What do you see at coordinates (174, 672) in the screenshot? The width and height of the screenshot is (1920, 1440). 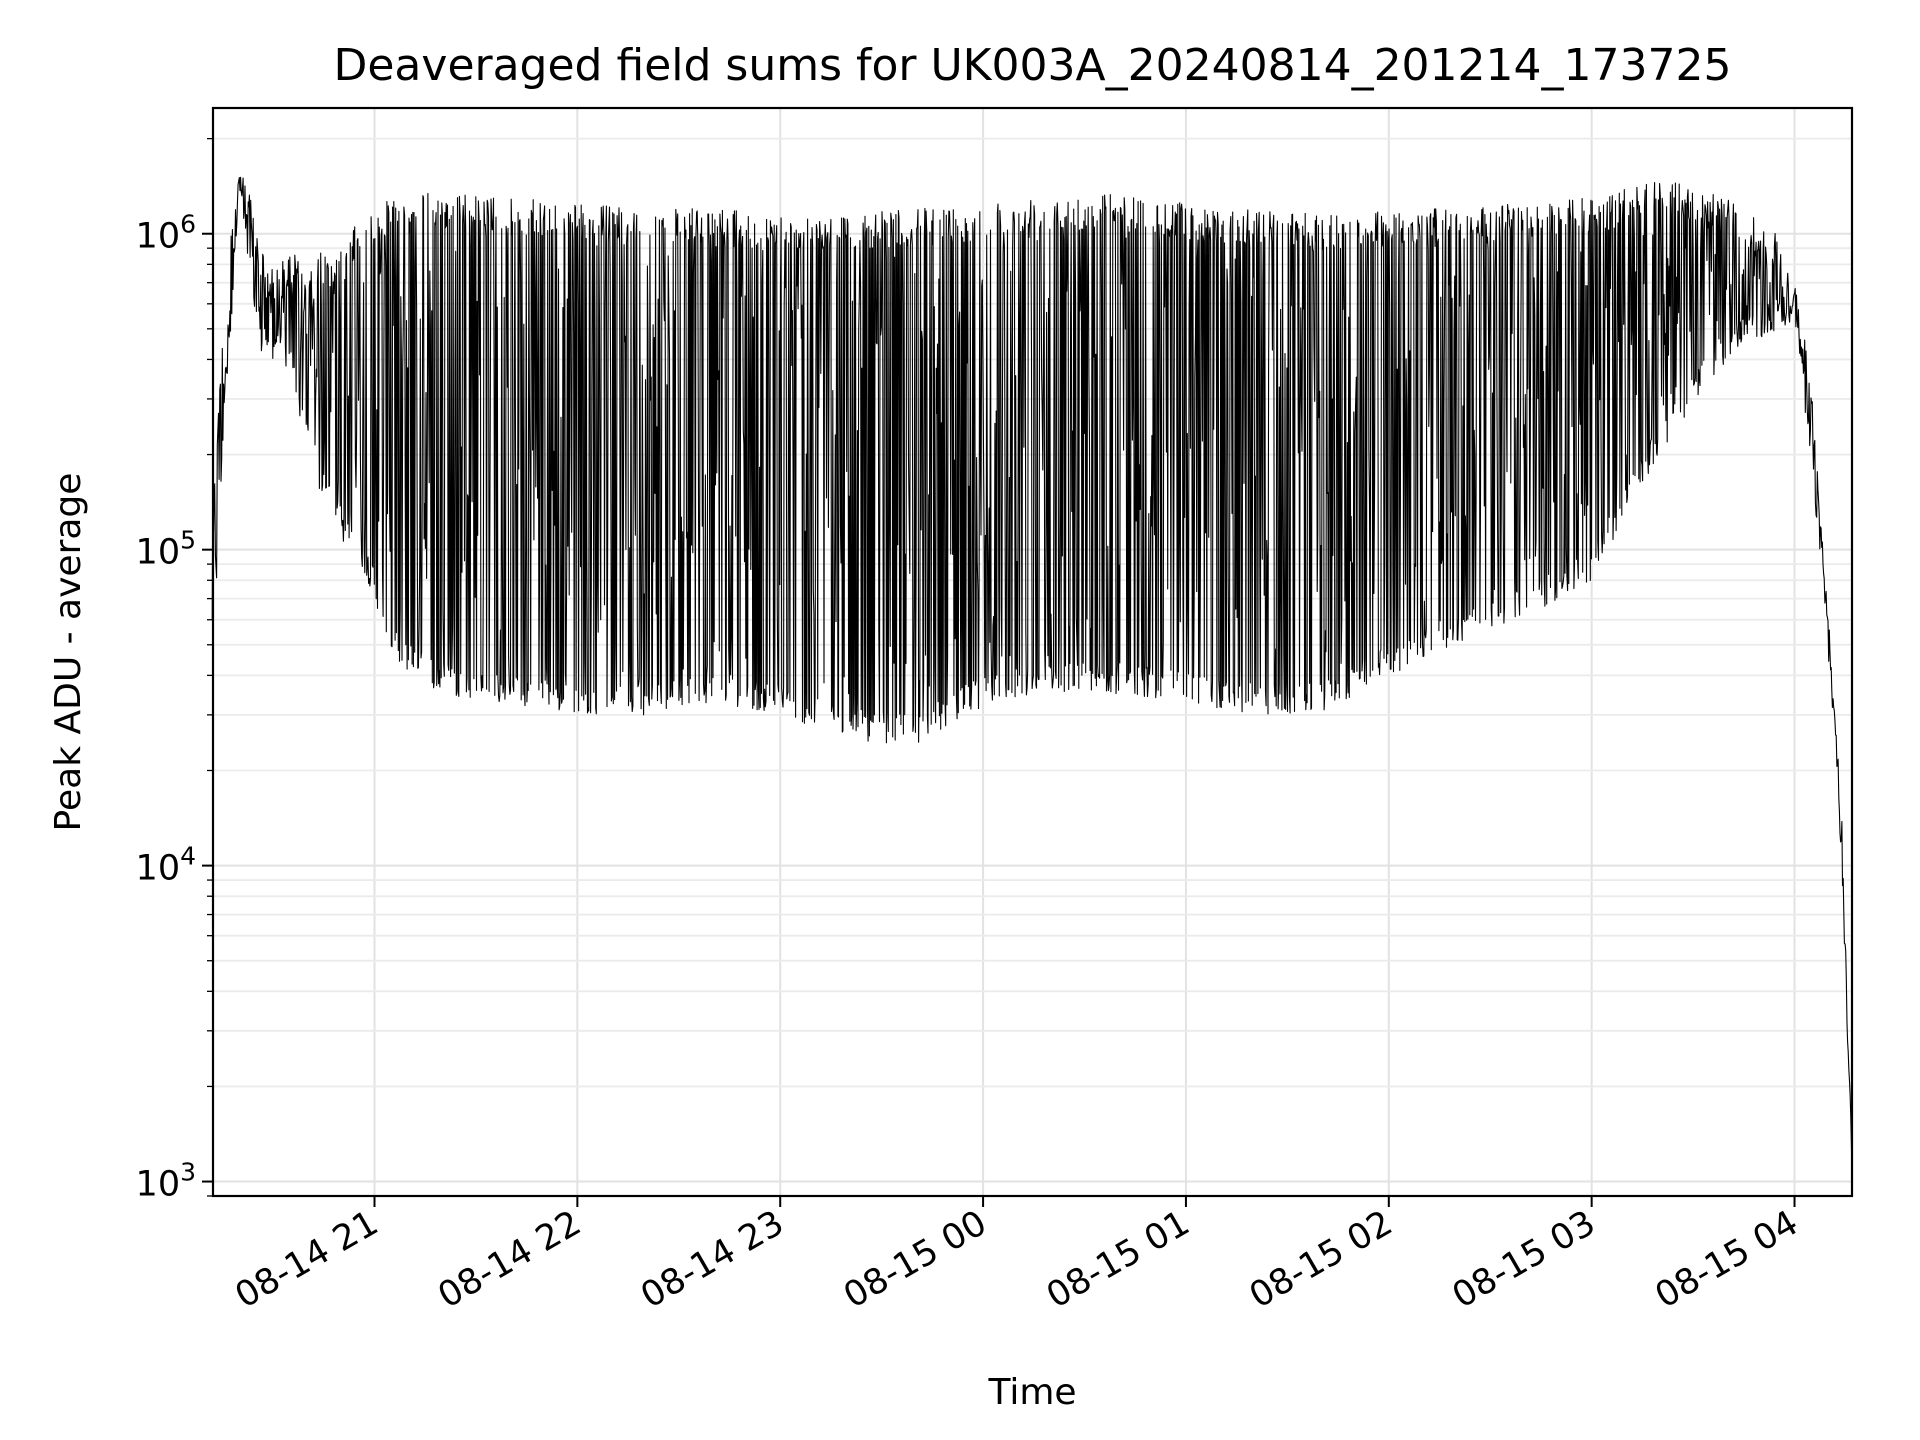 I see `y-axis: 10³ 10⁴ 10⁵ 10⁶` at bounding box center [174, 672].